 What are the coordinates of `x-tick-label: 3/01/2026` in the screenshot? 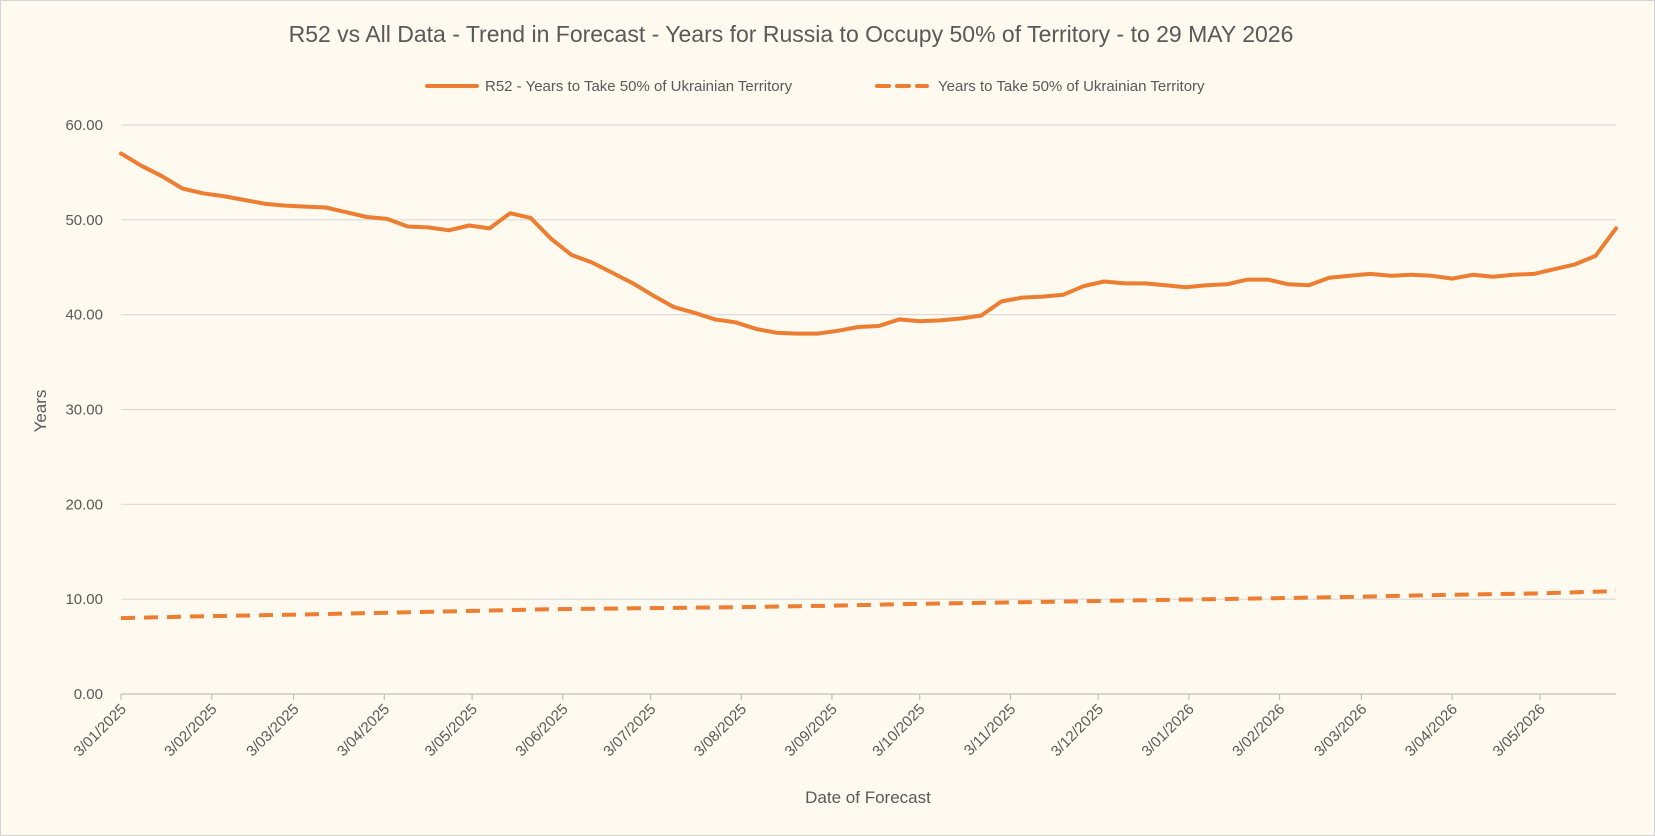 It's located at (1167, 730).